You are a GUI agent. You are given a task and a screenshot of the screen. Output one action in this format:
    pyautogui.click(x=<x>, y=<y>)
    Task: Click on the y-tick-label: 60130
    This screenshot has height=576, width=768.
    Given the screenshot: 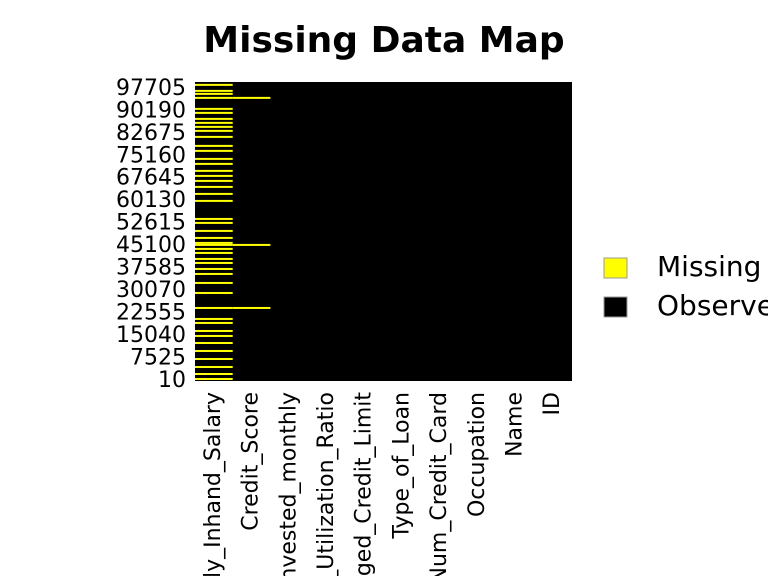 What is the action you would take?
    pyautogui.click(x=151, y=200)
    